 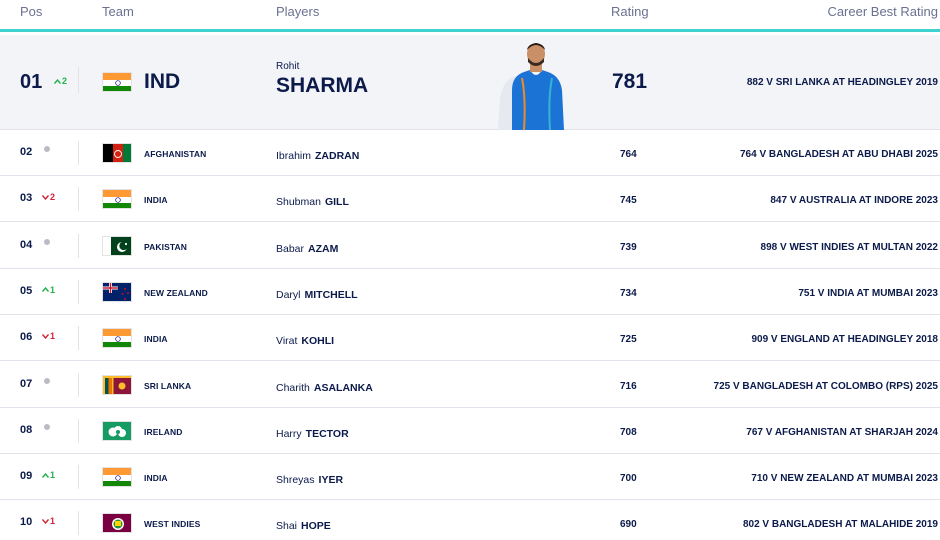 What do you see at coordinates (303, 526) in the screenshot?
I see `row-player-name: Shai HOPE` at bounding box center [303, 526].